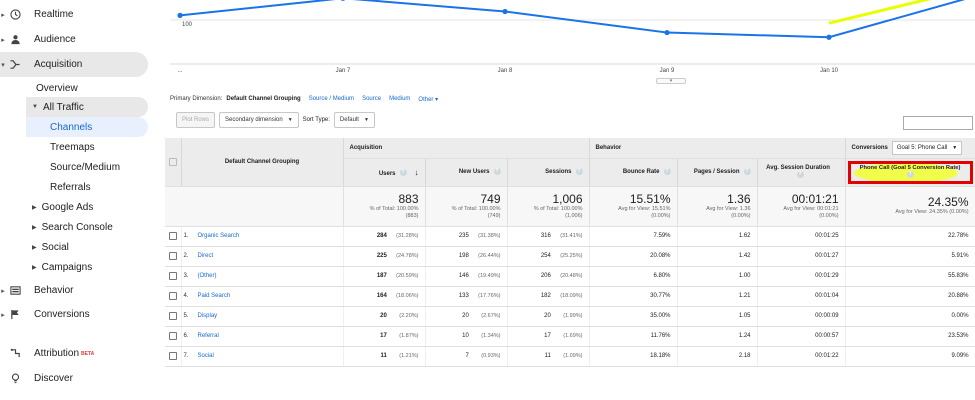 Image resolution: width=975 pixels, height=400 pixels. I want to click on sidebar-item-referrals: Referrals, so click(70, 187).